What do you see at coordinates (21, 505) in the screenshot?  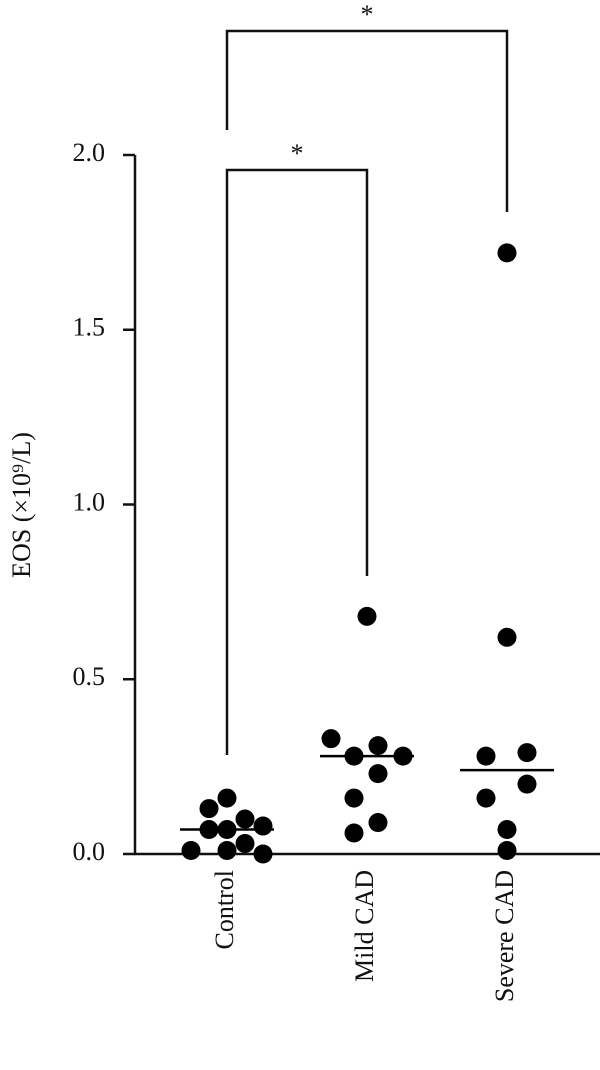 I see `y-axis-label: EOS (×10⁹/L)` at bounding box center [21, 505].